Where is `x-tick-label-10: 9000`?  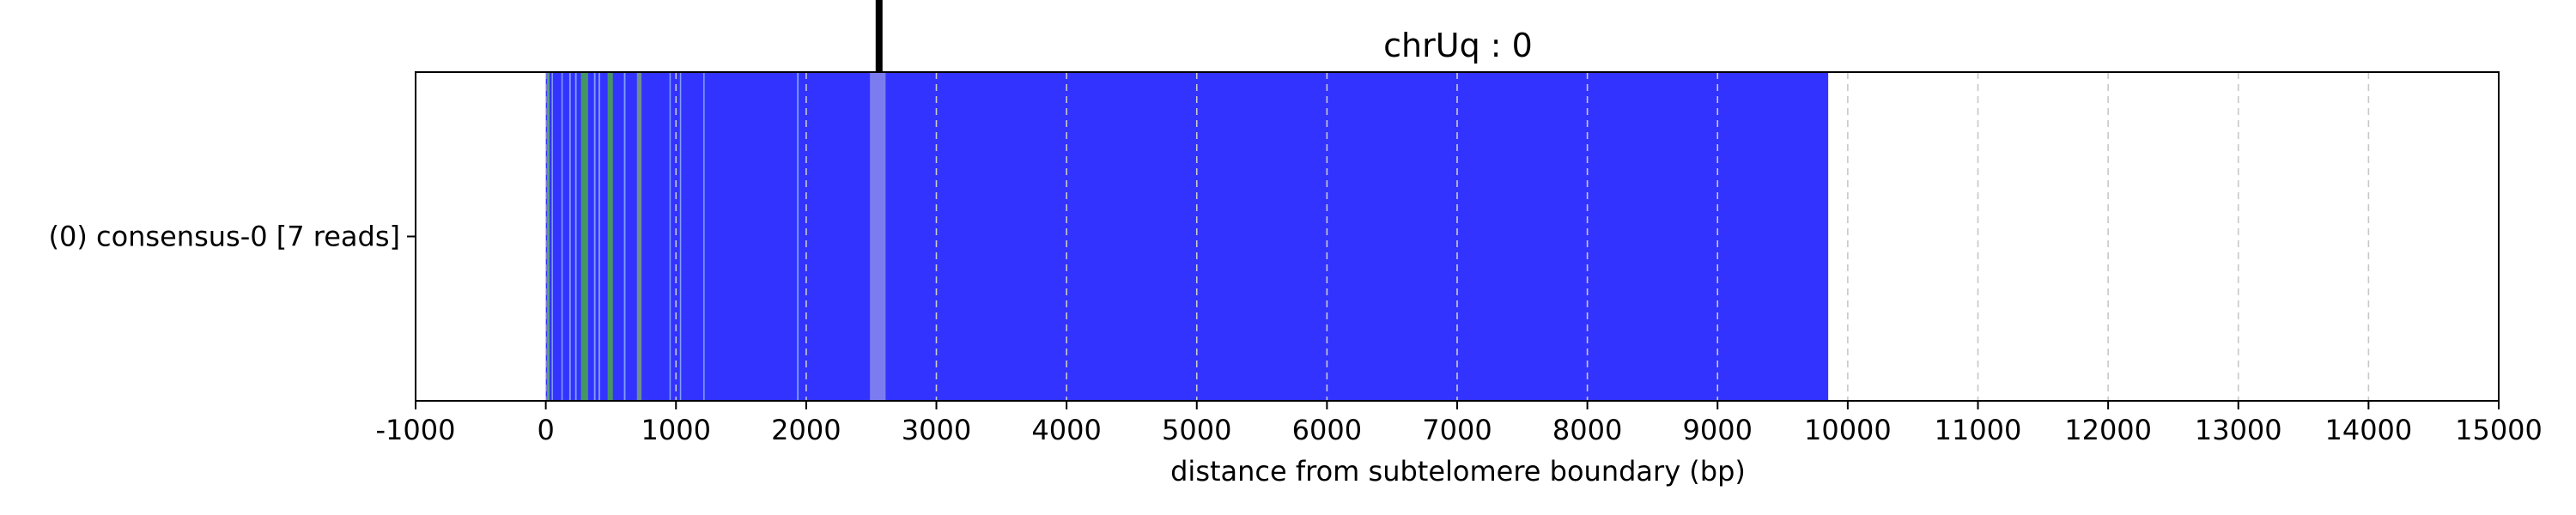
x-tick-label-10: 9000 is located at coordinates (1718, 430).